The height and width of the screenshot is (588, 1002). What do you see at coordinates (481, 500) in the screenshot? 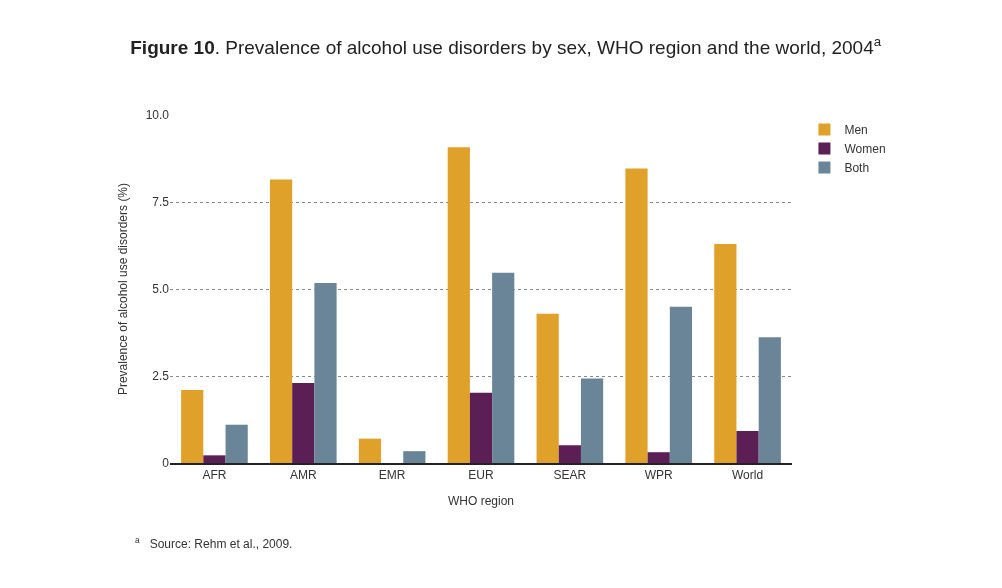
I see `x-axis-title: WHO region` at bounding box center [481, 500].